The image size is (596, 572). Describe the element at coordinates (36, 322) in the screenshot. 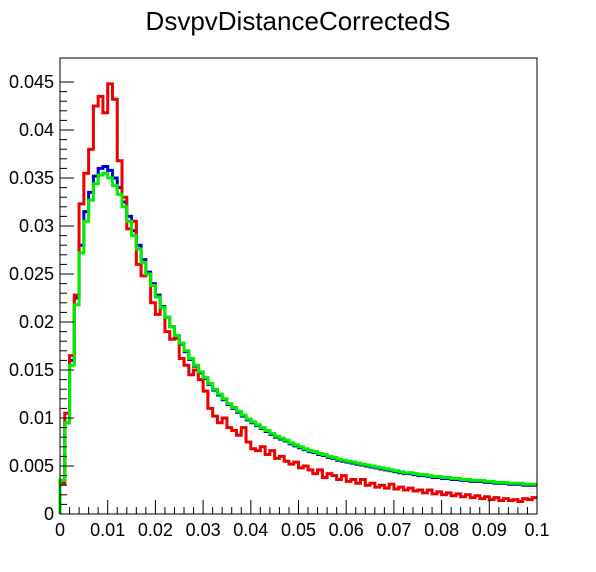

I see `y-tick-label: 0.02` at that location.